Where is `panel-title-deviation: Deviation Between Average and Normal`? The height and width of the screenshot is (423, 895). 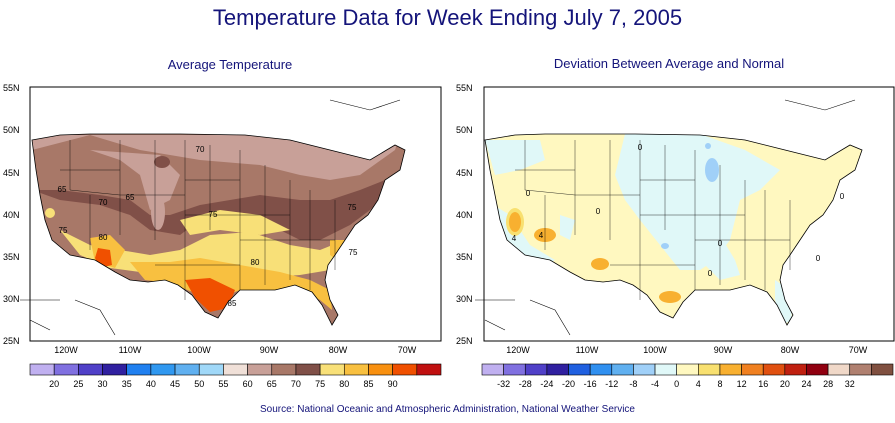 panel-title-deviation: Deviation Between Average and Normal is located at coordinates (669, 63).